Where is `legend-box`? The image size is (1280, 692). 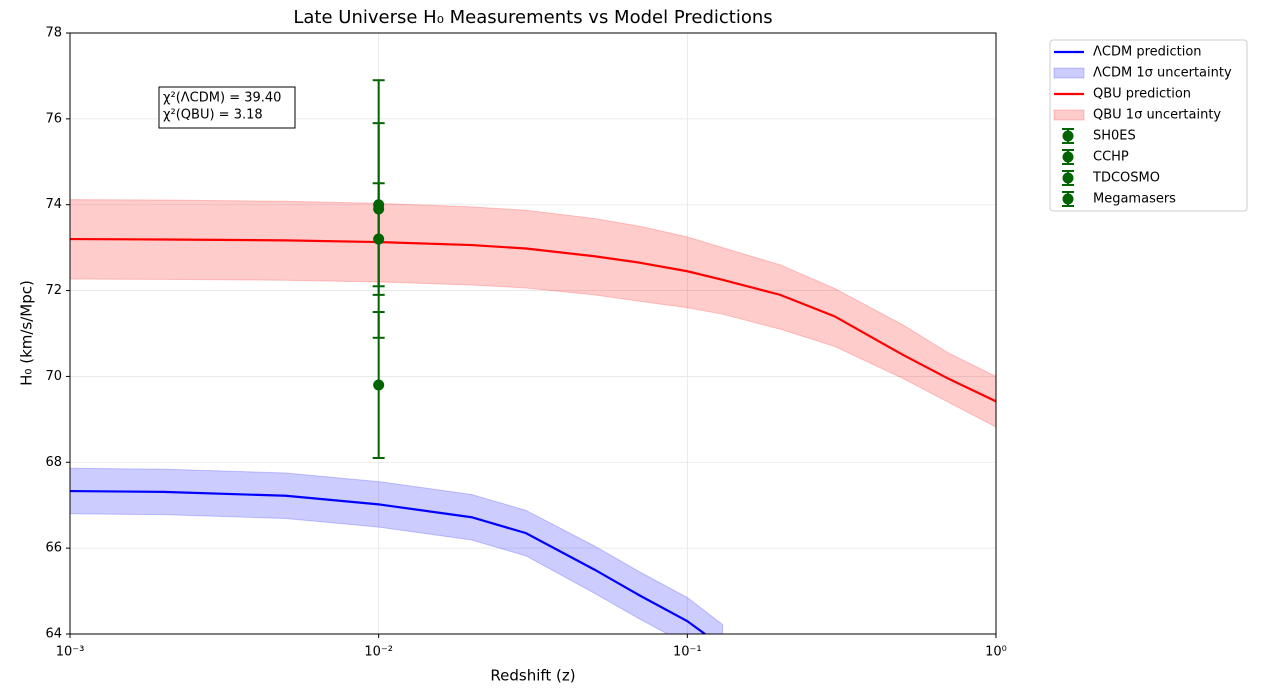 legend-box is located at coordinates (1148, 125).